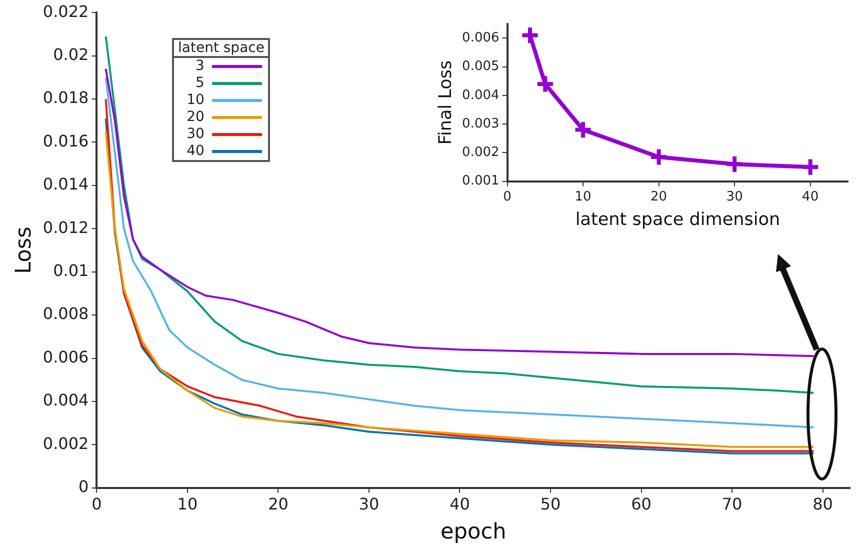 Image resolution: width=860 pixels, height=552 pixels. What do you see at coordinates (677, 220) in the screenshot?
I see `x-axis-title: latent space dimension` at bounding box center [677, 220].